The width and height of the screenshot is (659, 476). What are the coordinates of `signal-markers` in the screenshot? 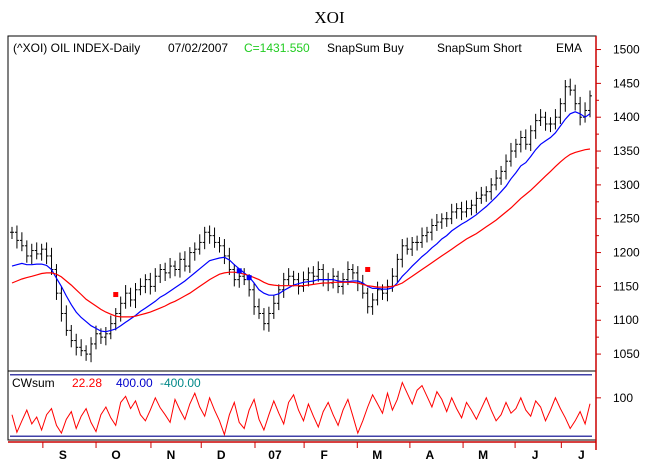 It's located at (242, 282).